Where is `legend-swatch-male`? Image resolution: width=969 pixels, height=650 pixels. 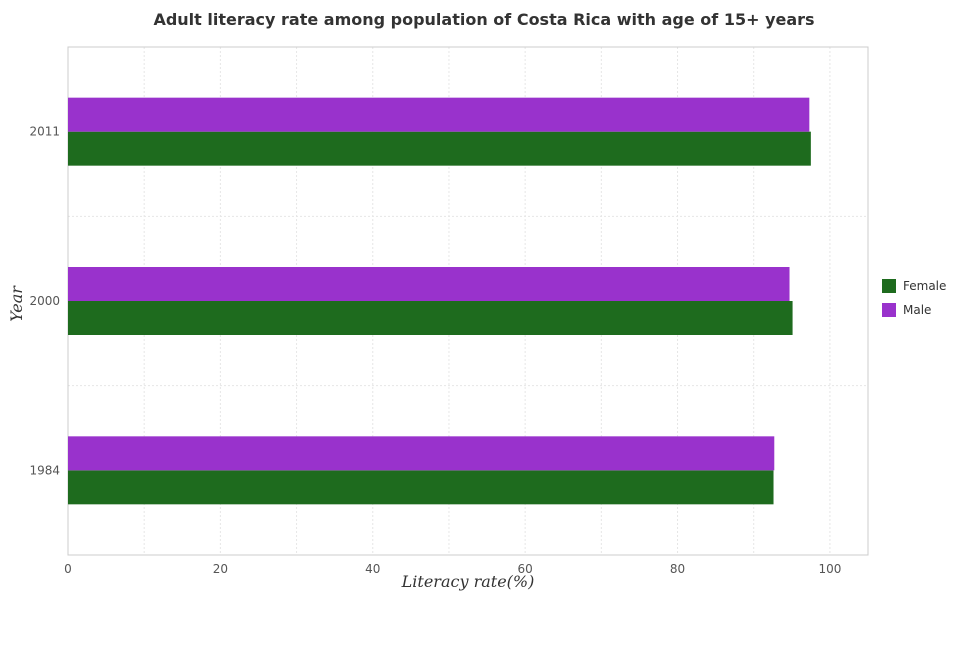 legend-swatch-male is located at coordinates (889, 310).